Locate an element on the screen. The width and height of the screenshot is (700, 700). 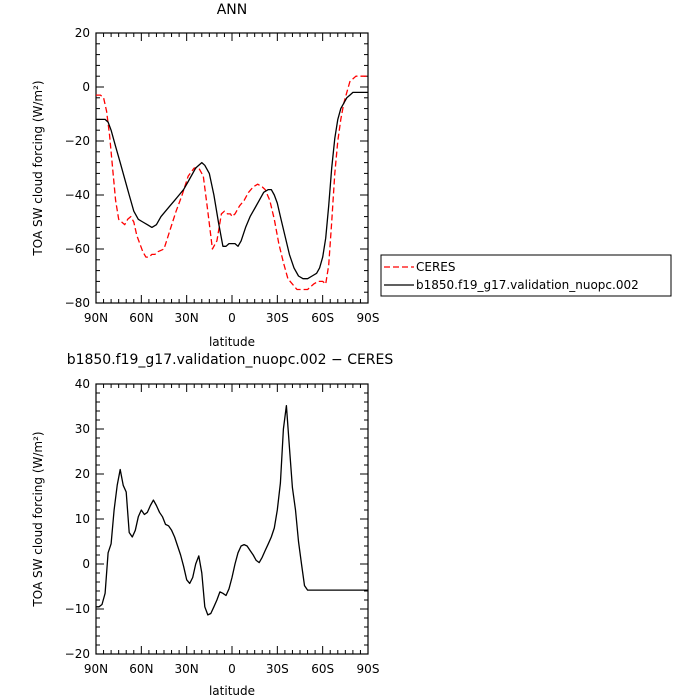
chart-title: ANN is located at coordinates (232, 10).